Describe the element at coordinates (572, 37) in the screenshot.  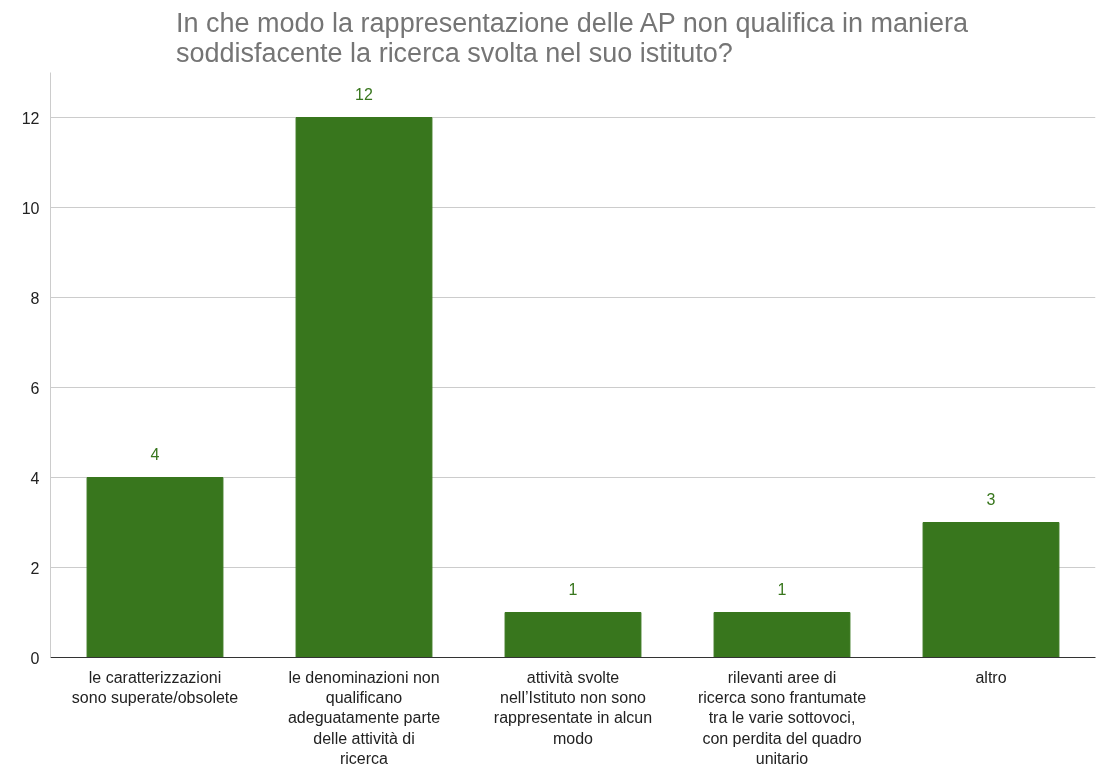
I see `chart-title: In che modo la rappresentazione delle AP non qualifica in maniera soddisfacente la ricerca svolta nel suo istituto?` at that location.